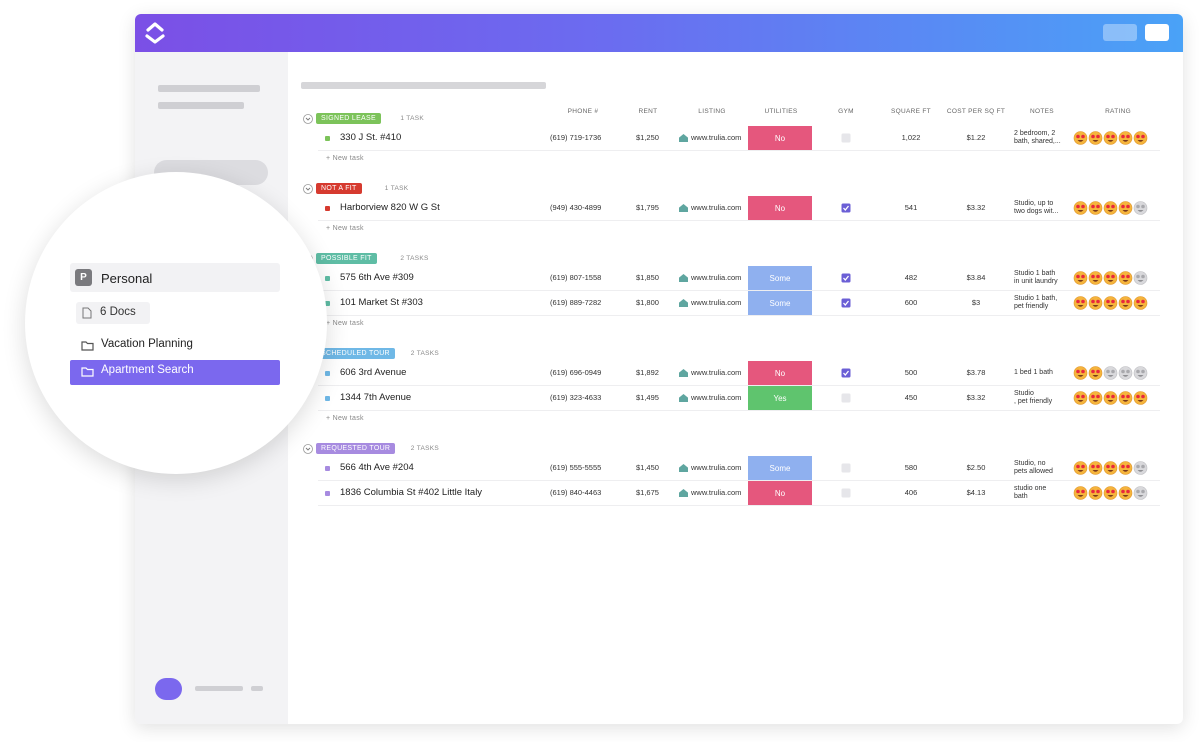 The width and height of the screenshot is (1200, 742). What do you see at coordinates (976, 277) in the screenshot?
I see `cost-per-sqft: $3.84` at bounding box center [976, 277].